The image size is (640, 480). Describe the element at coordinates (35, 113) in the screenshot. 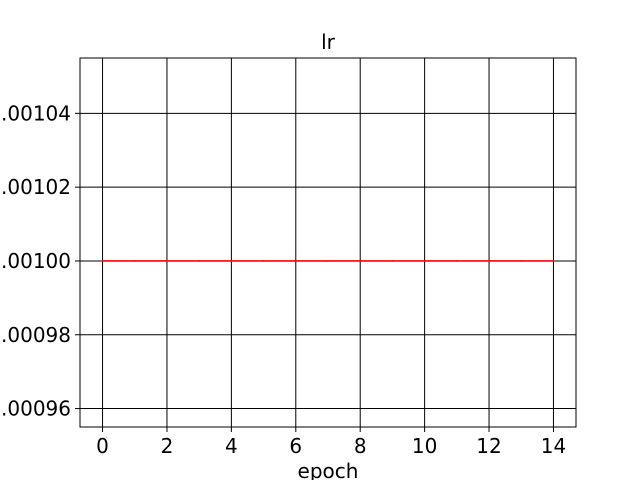

I see `y-tick-label: 0.00104` at that location.